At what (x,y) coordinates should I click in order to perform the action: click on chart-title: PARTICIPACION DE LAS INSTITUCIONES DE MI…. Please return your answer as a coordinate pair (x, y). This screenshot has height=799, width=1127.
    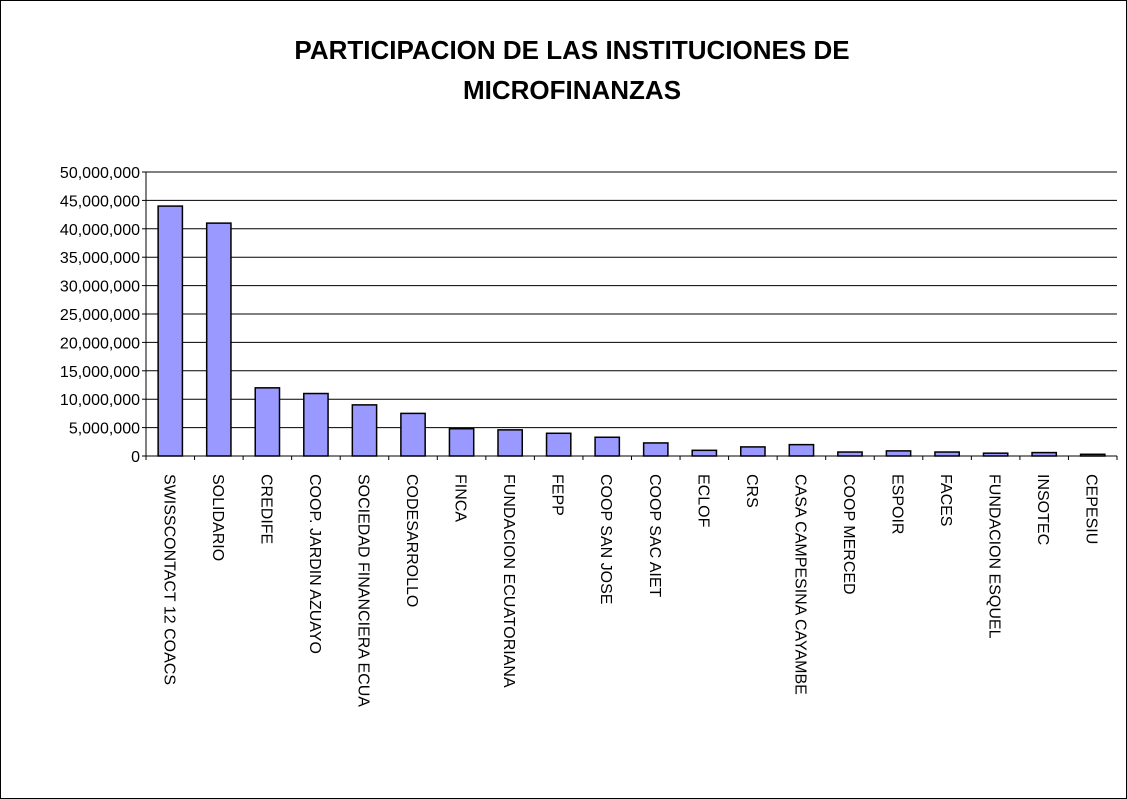
    Looking at the image, I should click on (572, 70).